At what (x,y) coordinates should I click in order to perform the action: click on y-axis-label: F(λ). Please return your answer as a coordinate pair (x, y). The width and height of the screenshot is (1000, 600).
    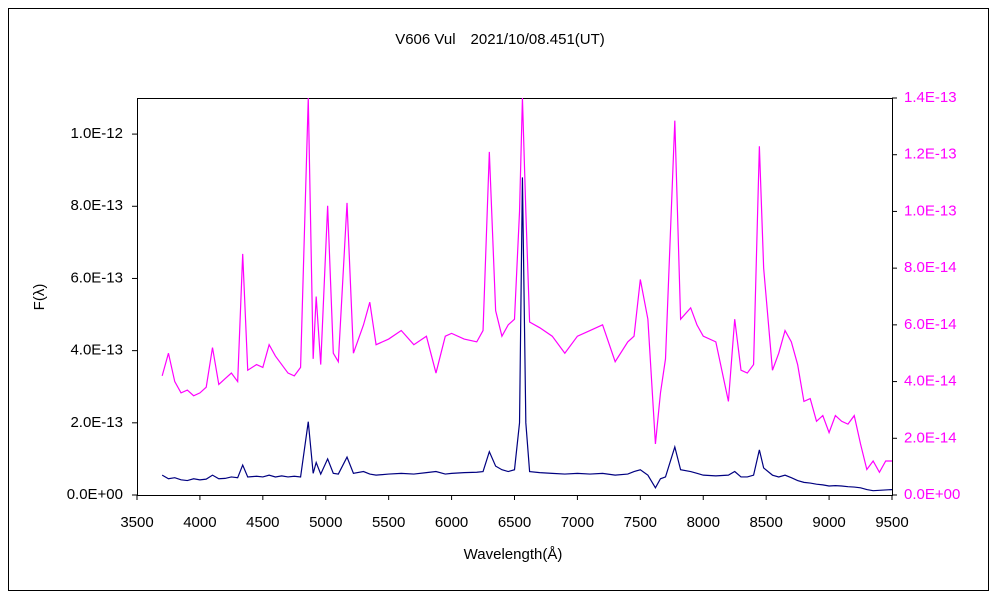
    Looking at the image, I should click on (39, 297).